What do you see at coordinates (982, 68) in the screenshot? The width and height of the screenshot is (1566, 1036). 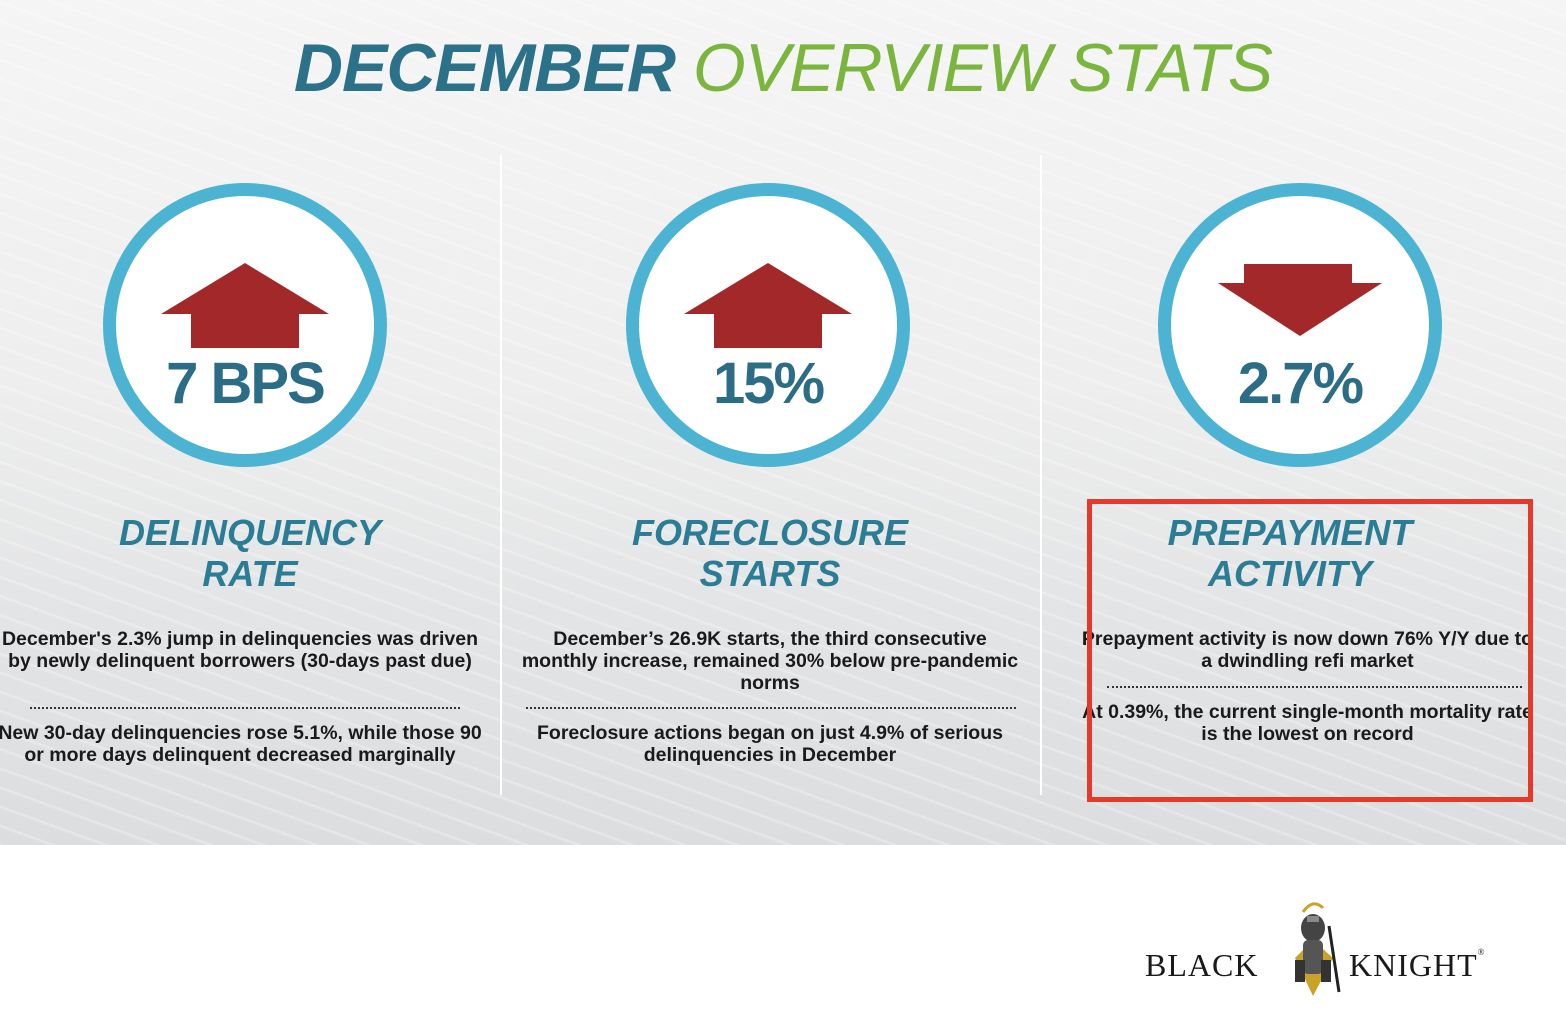 I see `title-part2: OVERVIEW STATS` at bounding box center [982, 68].